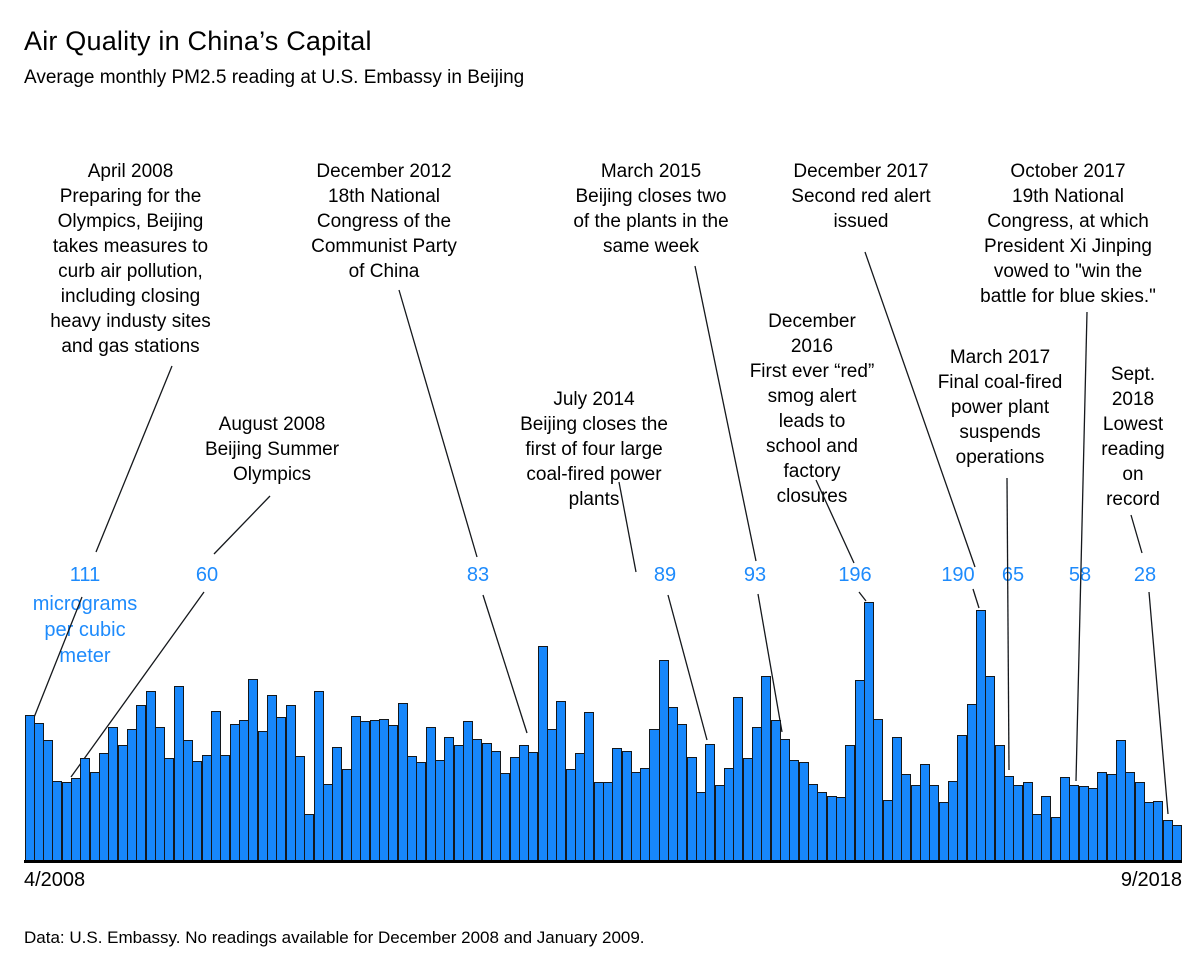  What do you see at coordinates (1080, 575) in the screenshot?
I see `value-label-58: 58` at bounding box center [1080, 575].